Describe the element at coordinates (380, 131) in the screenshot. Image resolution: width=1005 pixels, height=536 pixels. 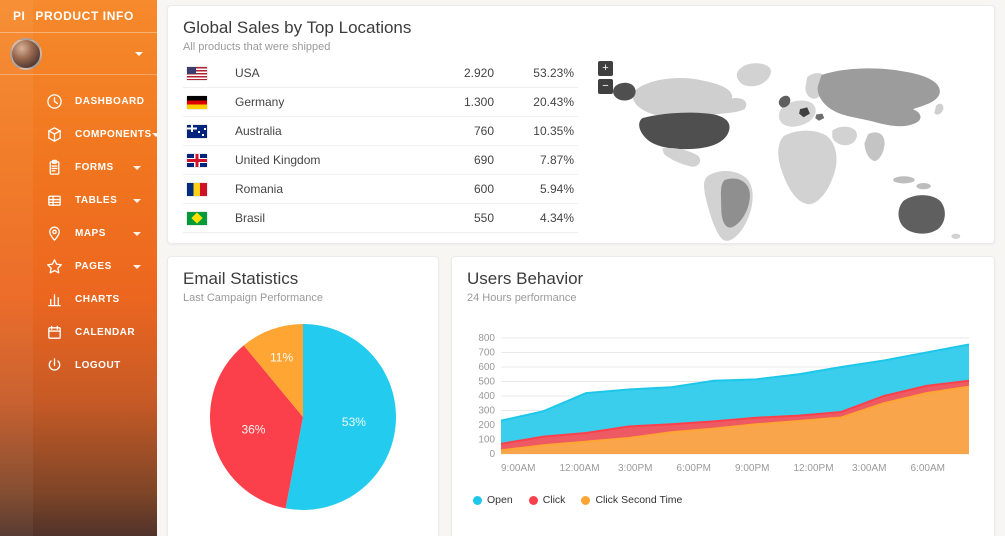
I see `table-row: Australia 760 10.35%` at that location.